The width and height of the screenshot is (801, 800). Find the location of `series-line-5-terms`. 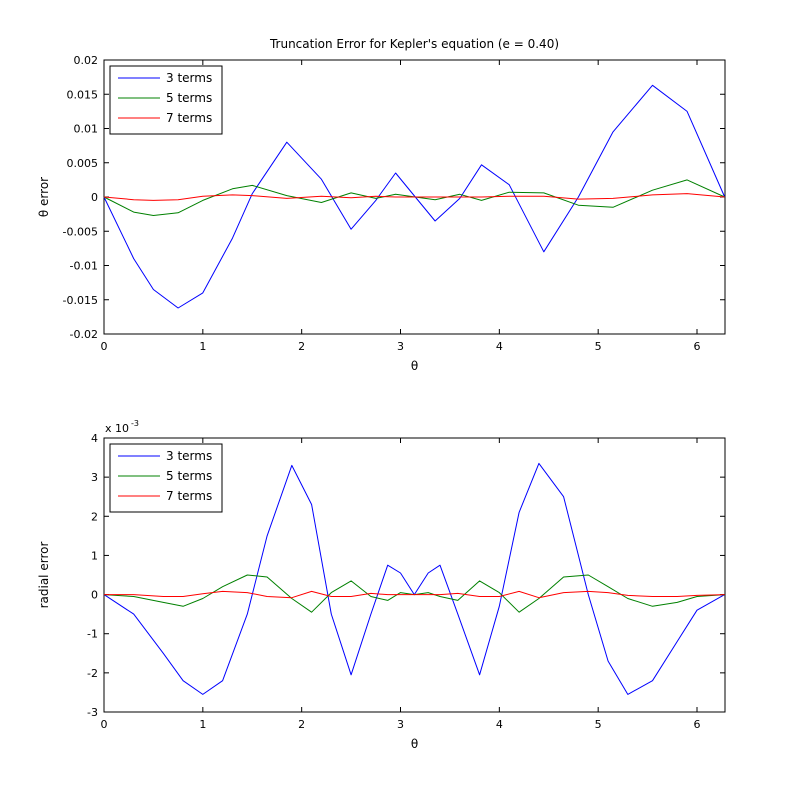

series-line-5-terms is located at coordinates (414, 197).